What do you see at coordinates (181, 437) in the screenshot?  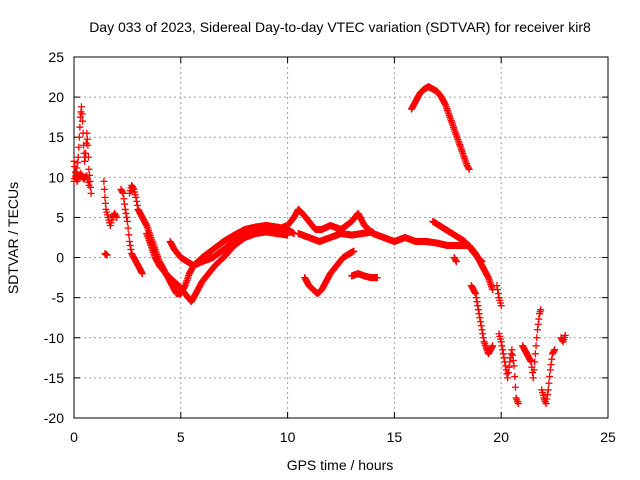 I see `x-tick-label: 5` at bounding box center [181, 437].